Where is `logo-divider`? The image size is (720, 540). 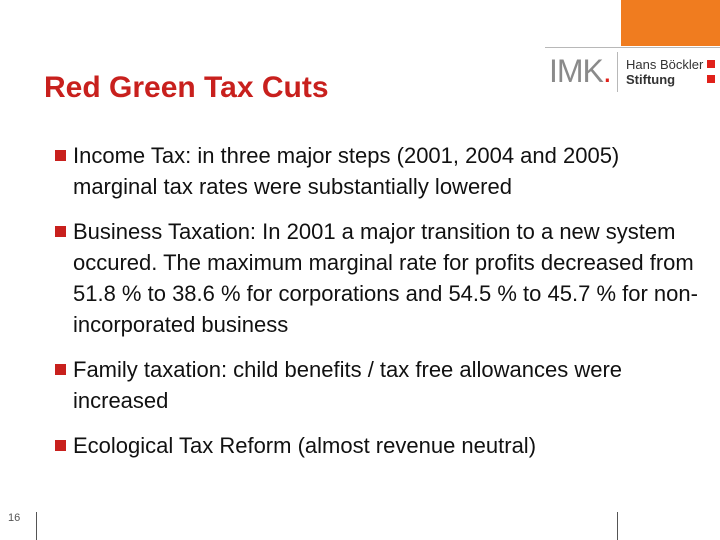
logo-divider is located at coordinates (617, 72).